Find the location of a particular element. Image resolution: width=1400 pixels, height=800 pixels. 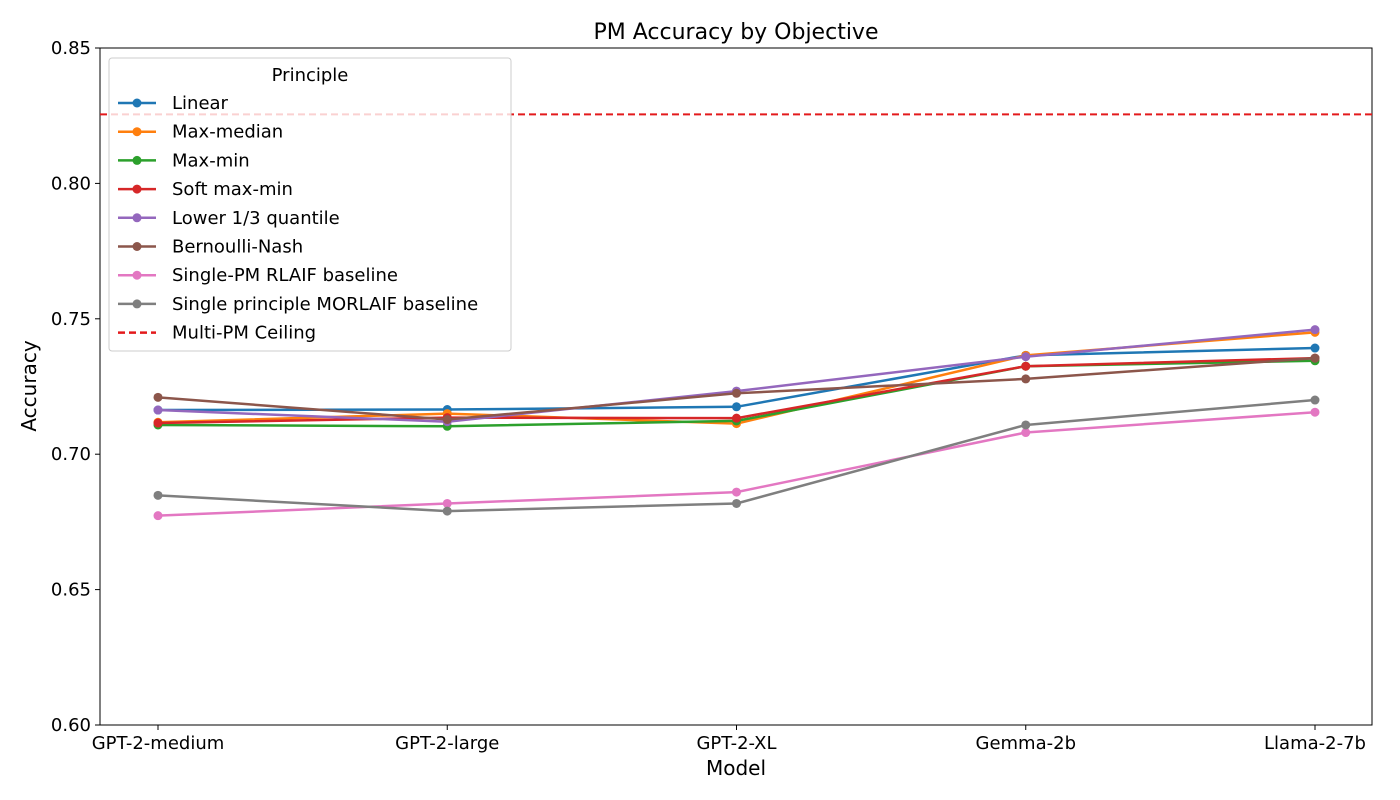

legend-frame is located at coordinates (310, 204).